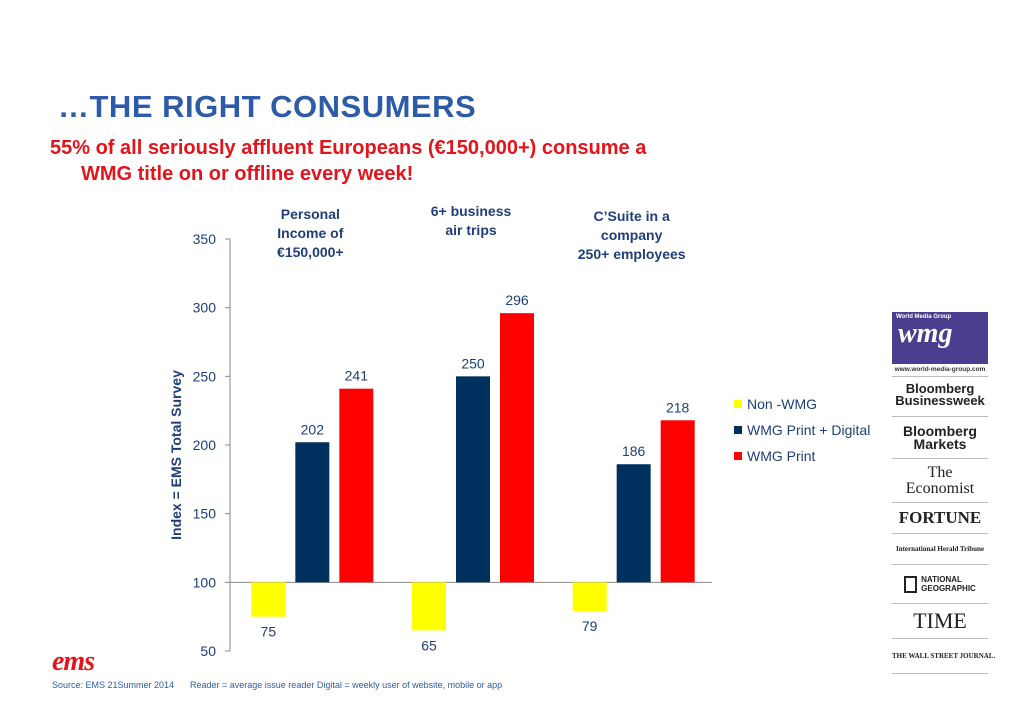 This screenshot has height=702, width=1024. Describe the element at coordinates (940, 400) in the screenshot. I see `businessweek-logo-line2: Businessweek` at that location.